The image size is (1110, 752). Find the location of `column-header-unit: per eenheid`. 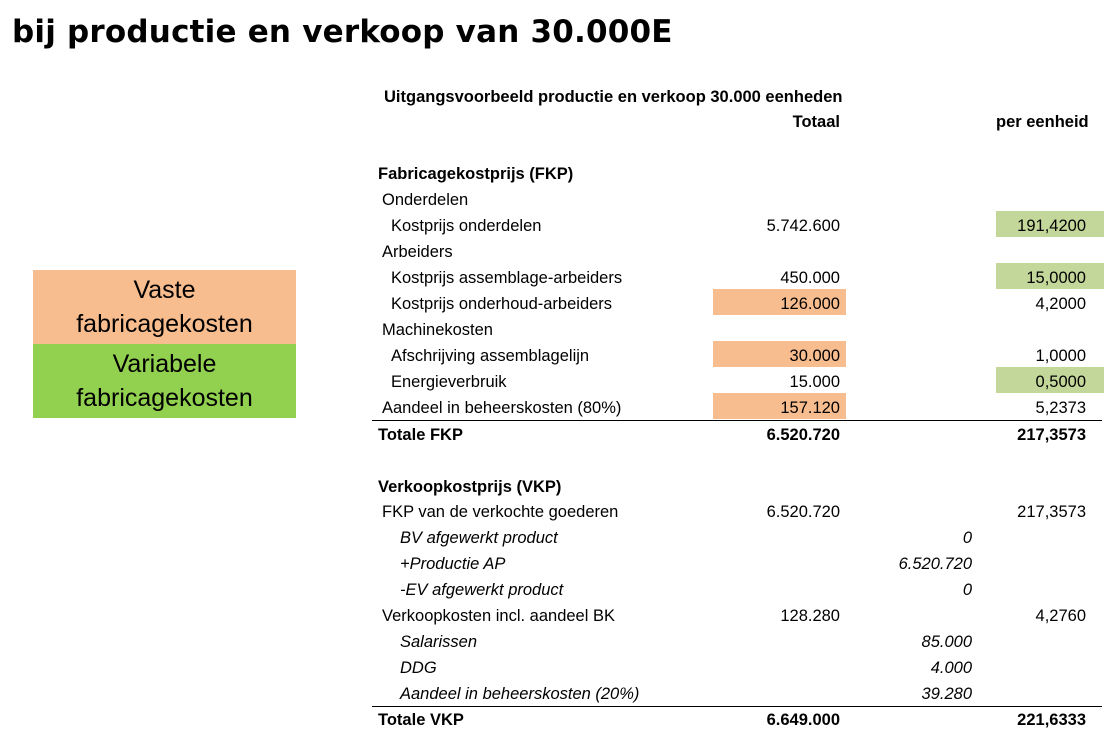

column-header-unit: per eenheid is located at coordinates (1042, 122).